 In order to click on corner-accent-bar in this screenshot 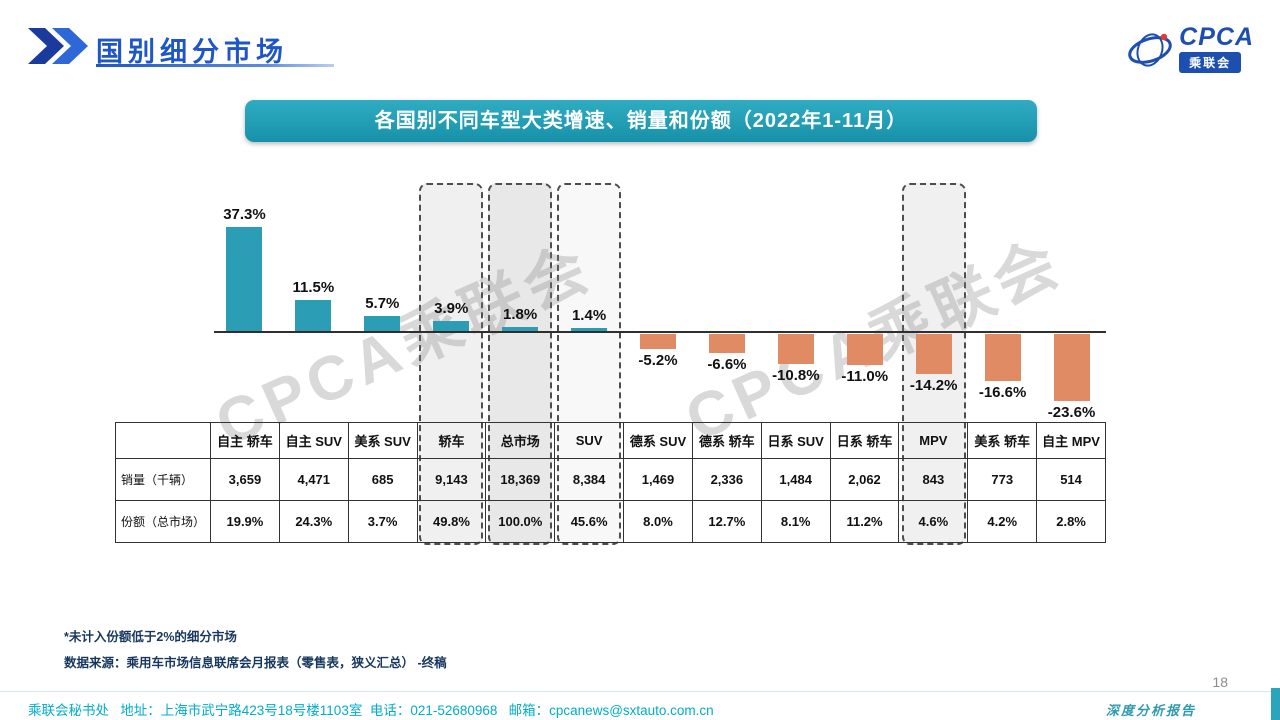, I will do `click(1275, 704)`.